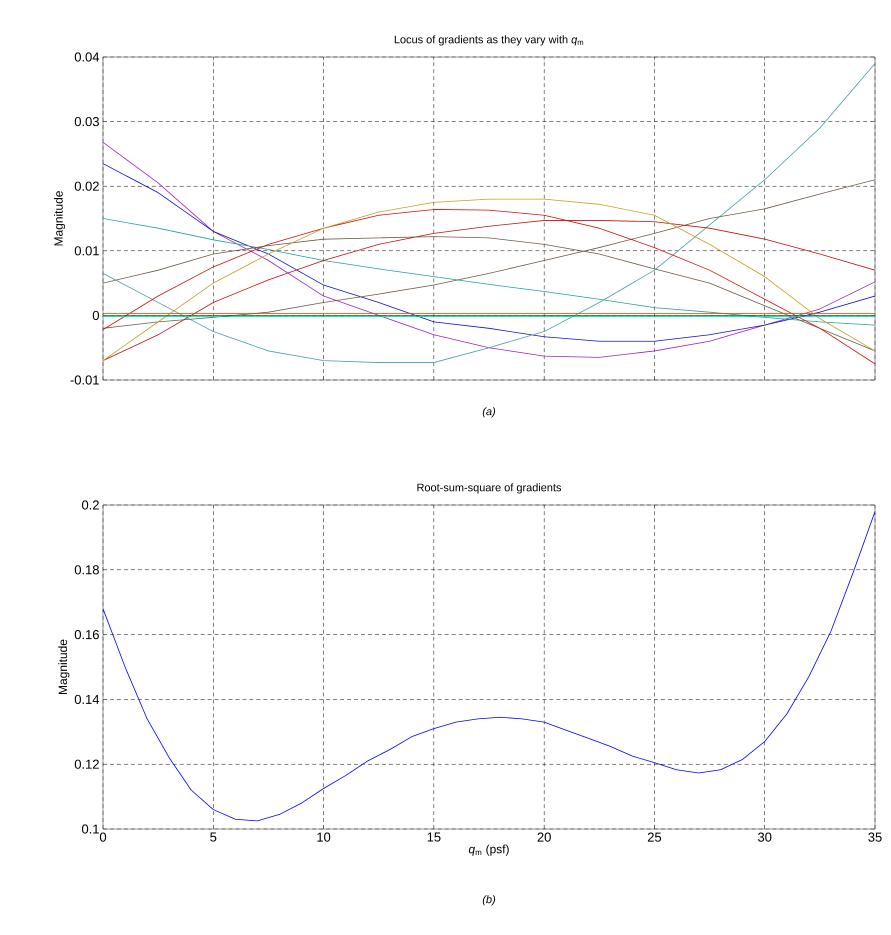 Image resolution: width=891 pixels, height=935 pixels. I want to click on y-tick-label: 0.16, so click(86, 635).